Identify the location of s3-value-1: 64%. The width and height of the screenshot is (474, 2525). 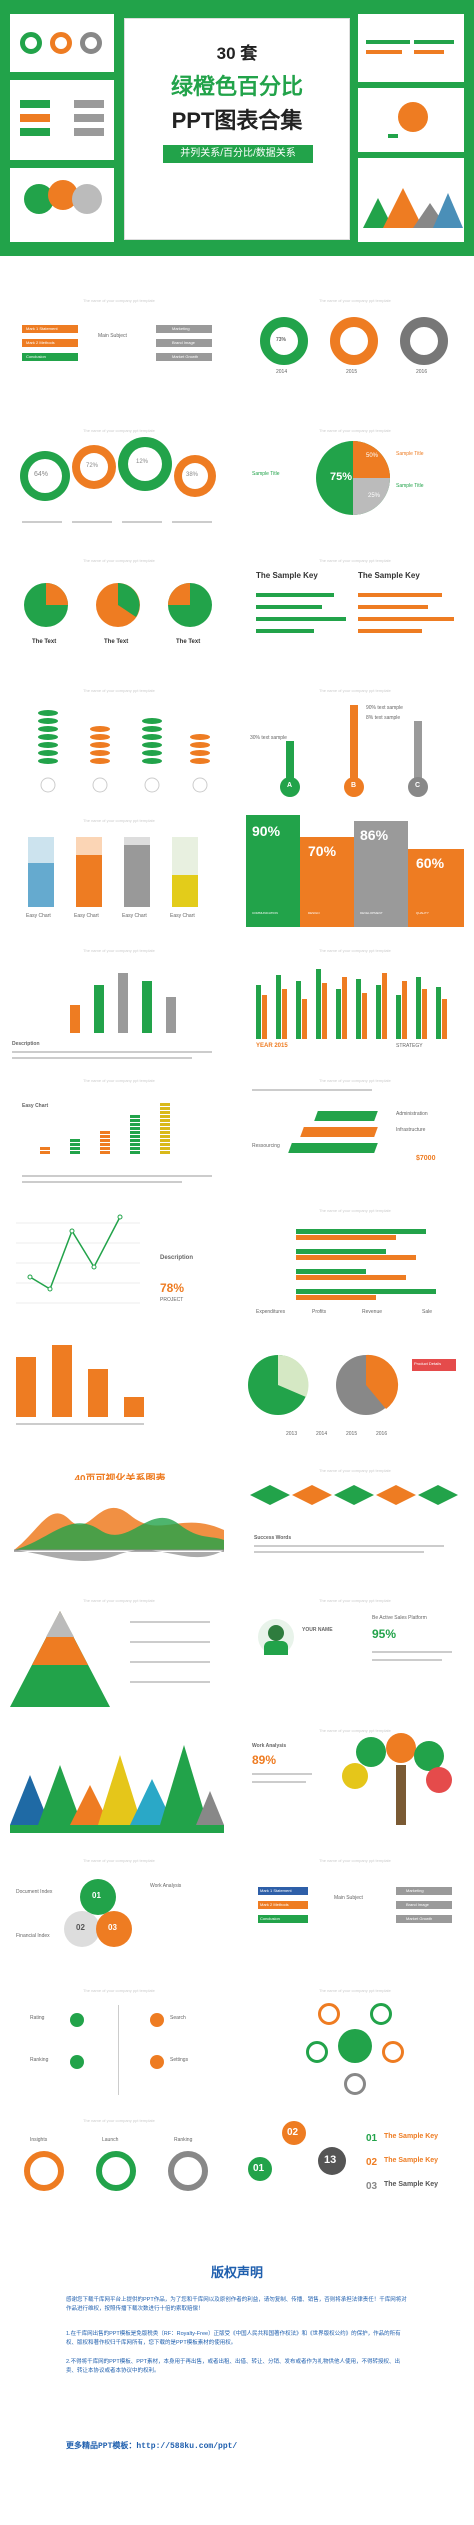
(41, 474).